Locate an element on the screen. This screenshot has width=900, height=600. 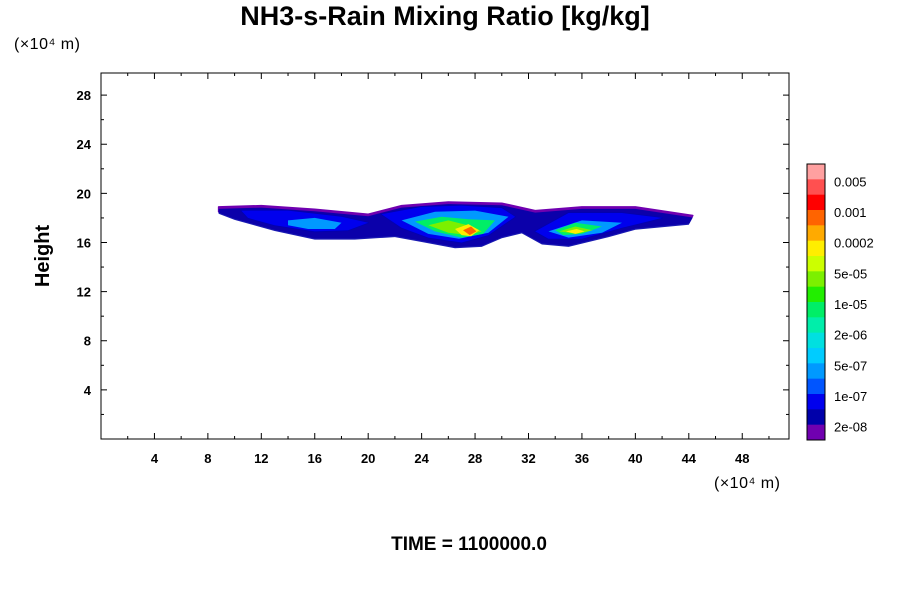
x-tick-label-48: 48 is located at coordinates (742, 458).